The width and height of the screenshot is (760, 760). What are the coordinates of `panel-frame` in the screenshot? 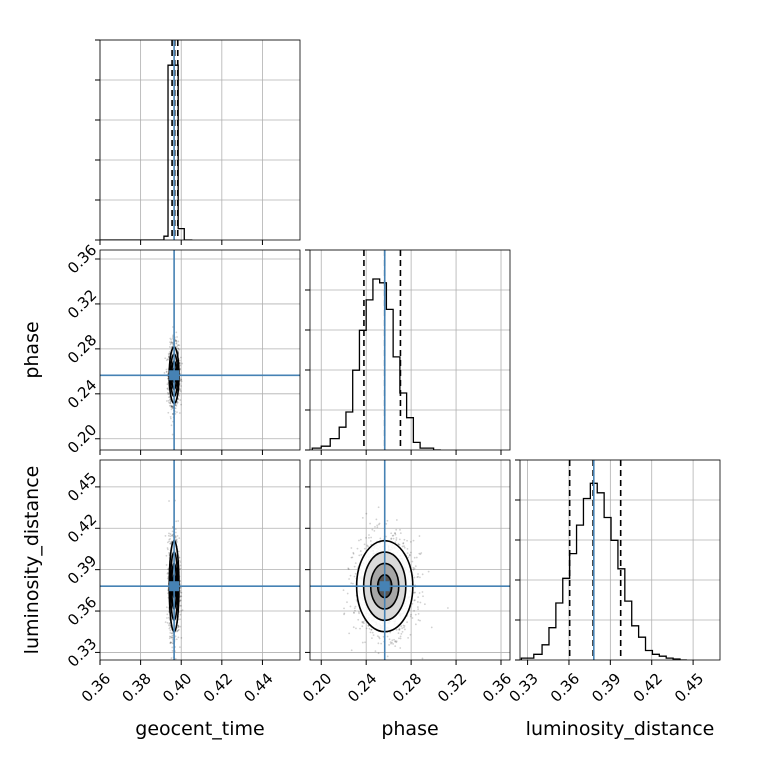 It's located at (200, 560).